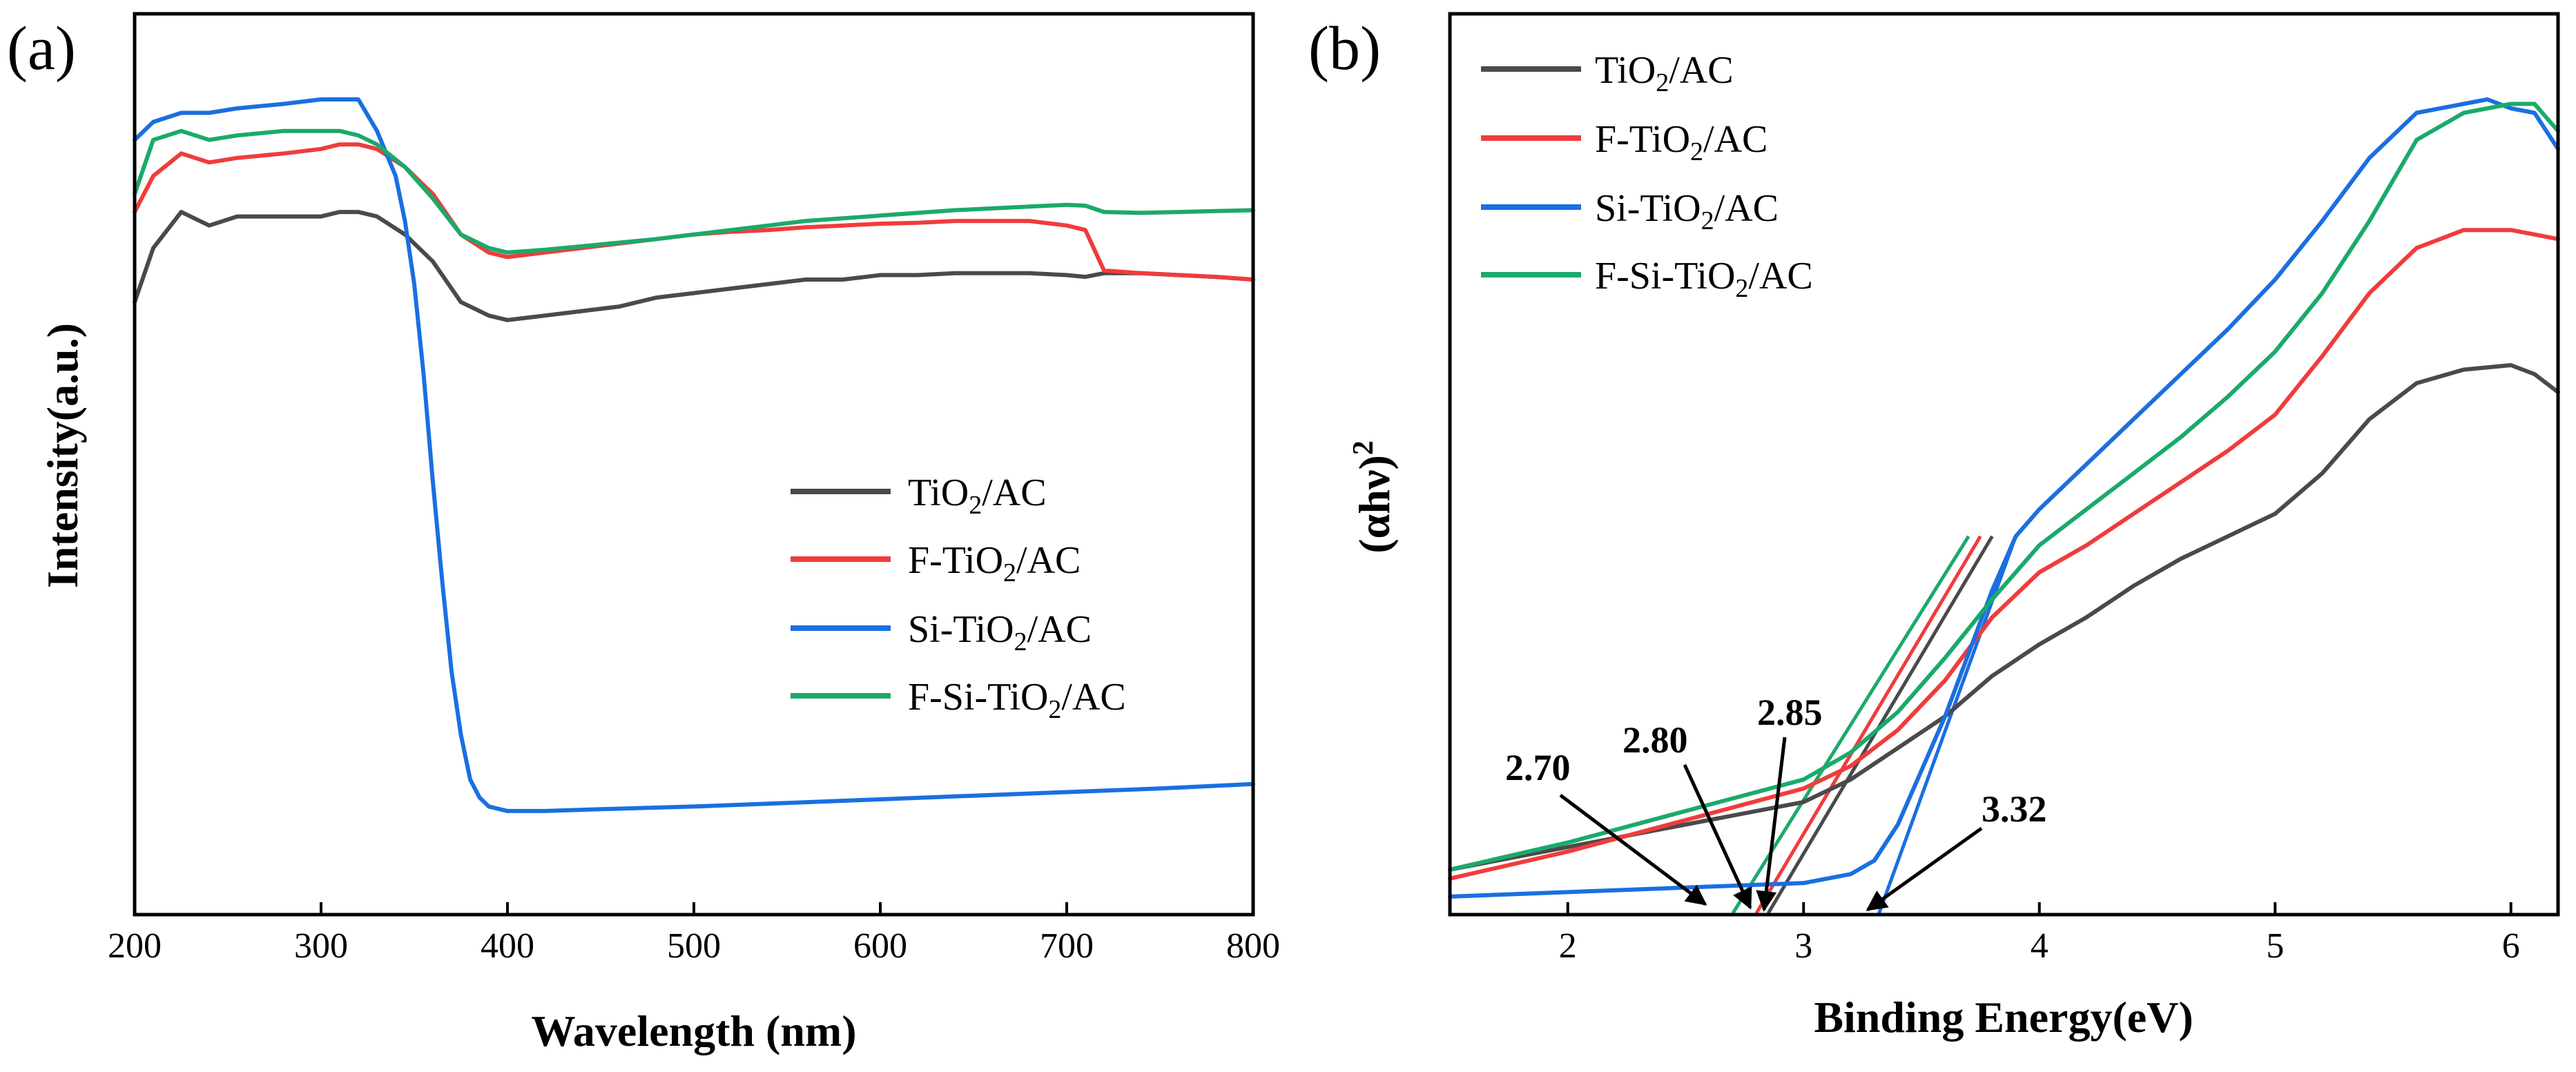 The image size is (2576, 1072). What do you see at coordinates (1568, 946) in the screenshot?
I see `panel-b-xtick-label-2: 2` at bounding box center [1568, 946].